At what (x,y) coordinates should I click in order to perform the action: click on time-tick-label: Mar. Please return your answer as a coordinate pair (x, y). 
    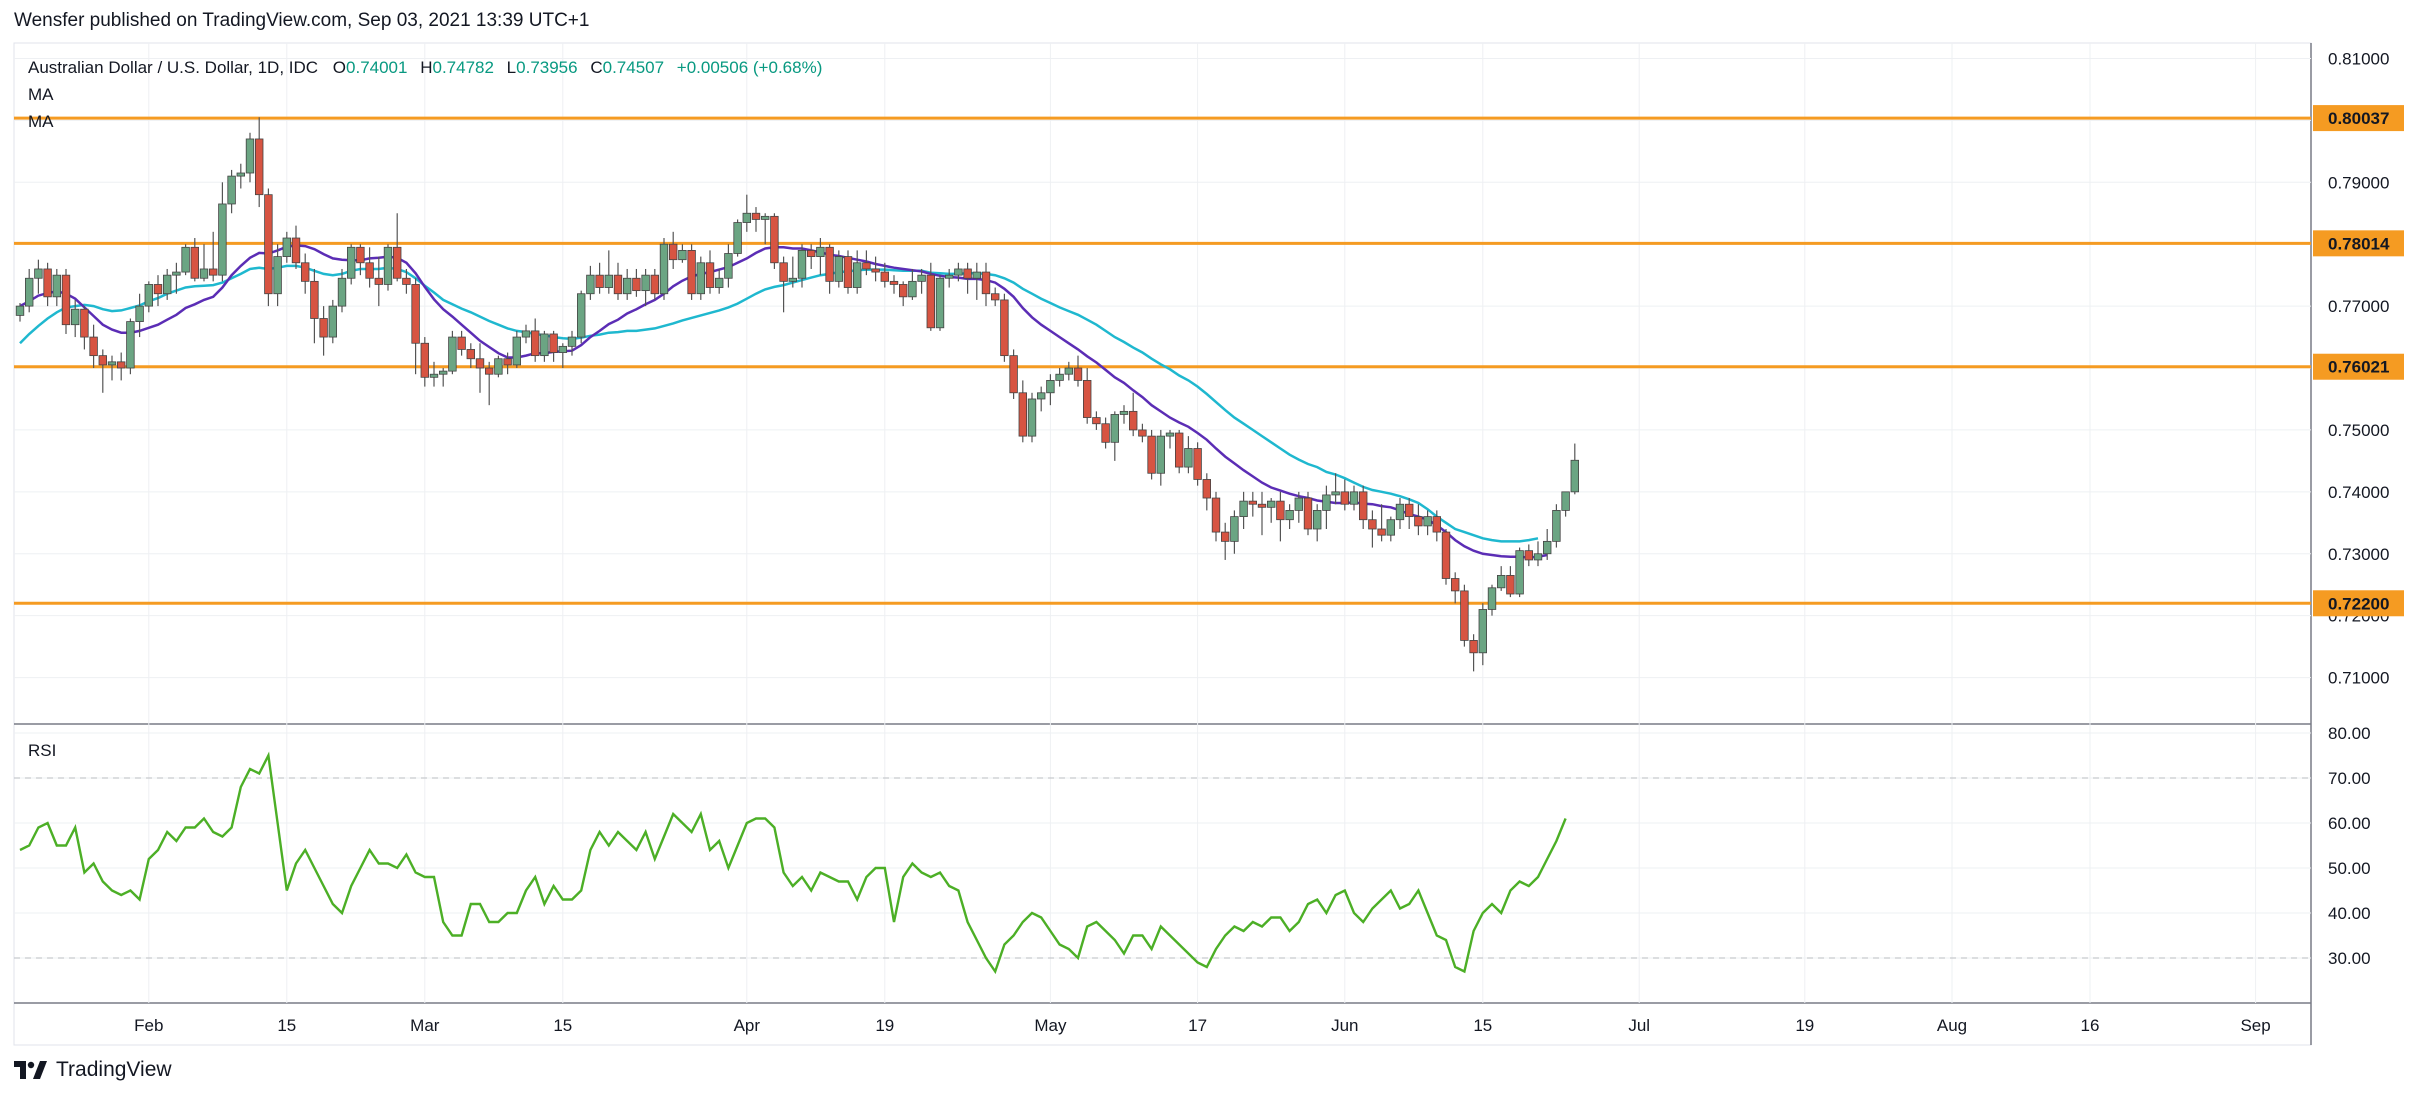
    Looking at the image, I should click on (425, 1025).